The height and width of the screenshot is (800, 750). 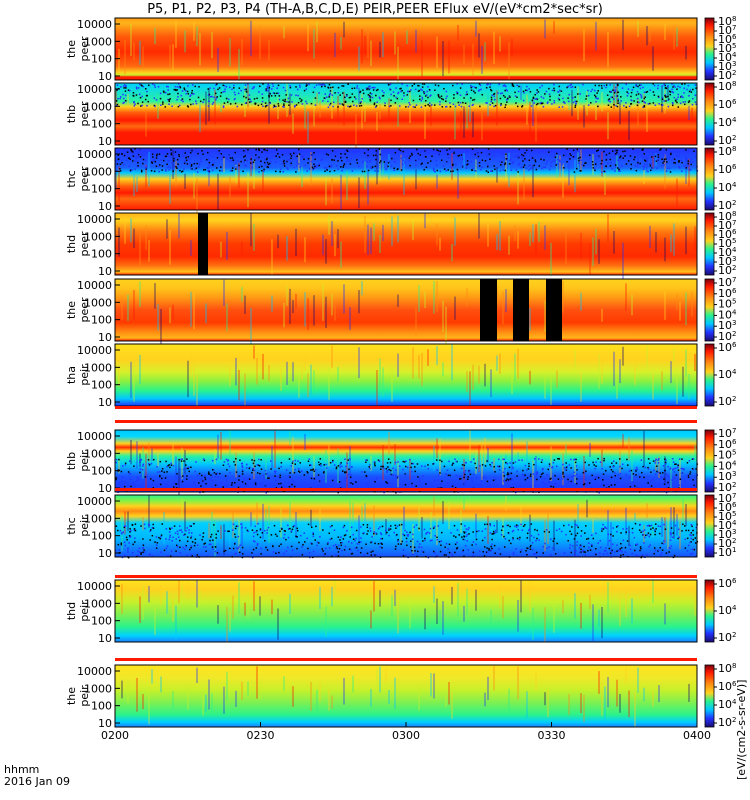 What do you see at coordinates (521, 310) in the screenshot?
I see `data-gap` at bounding box center [521, 310].